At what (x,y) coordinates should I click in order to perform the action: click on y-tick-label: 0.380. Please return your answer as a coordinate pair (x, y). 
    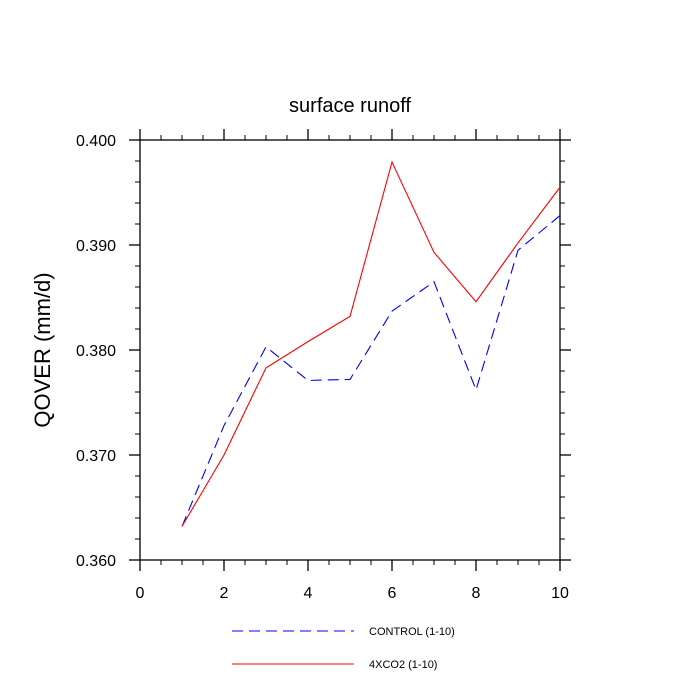
    Looking at the image, I should click on (96, 351).